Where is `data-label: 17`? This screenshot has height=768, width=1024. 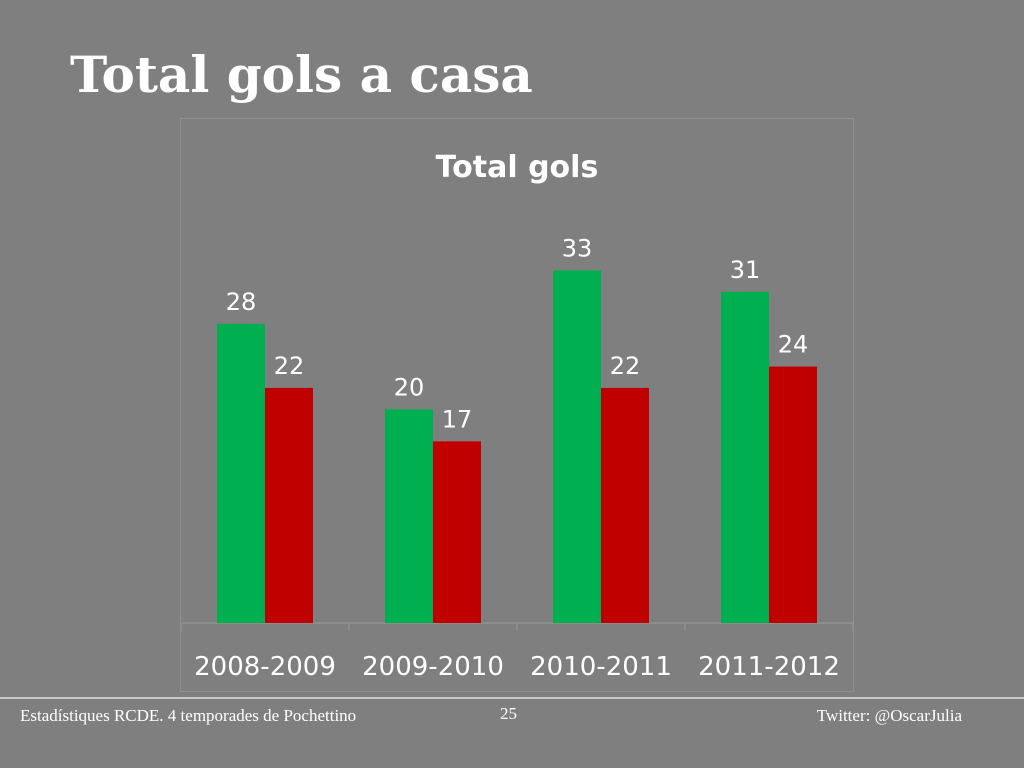 data-label: 17 is located at coordinates (457, 419).